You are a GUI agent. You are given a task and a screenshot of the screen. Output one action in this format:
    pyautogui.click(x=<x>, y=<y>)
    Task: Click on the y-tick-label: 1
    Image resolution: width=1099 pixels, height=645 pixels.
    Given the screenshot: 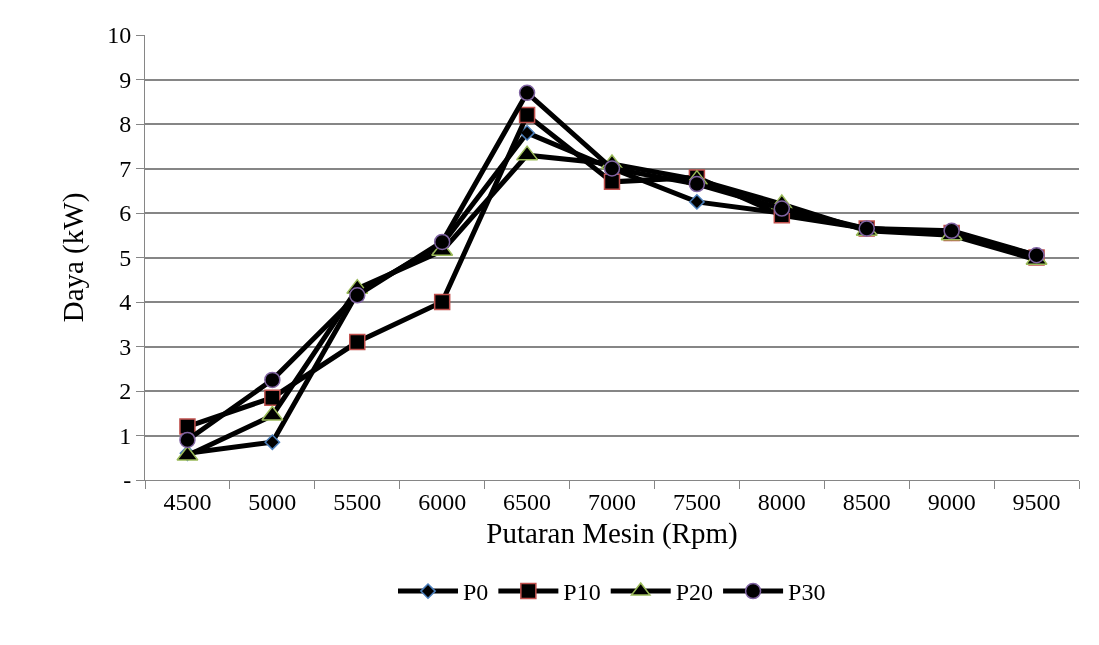 What is the action you would take?
    pyautogui.click(x=125, y=435)
    